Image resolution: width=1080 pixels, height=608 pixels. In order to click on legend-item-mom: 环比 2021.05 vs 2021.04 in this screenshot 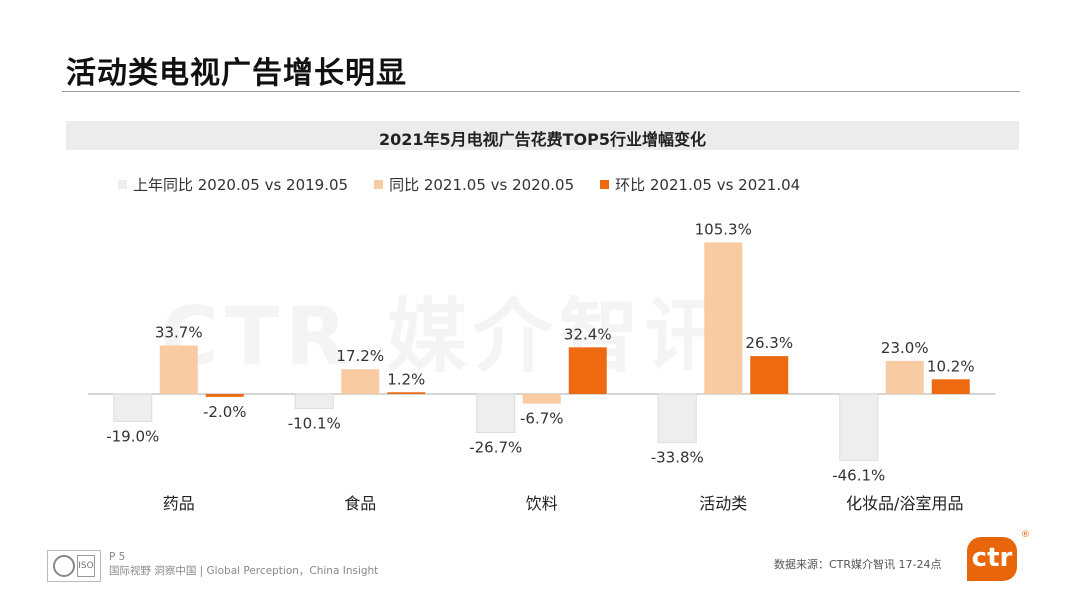, I will do `click(700, 184)`.